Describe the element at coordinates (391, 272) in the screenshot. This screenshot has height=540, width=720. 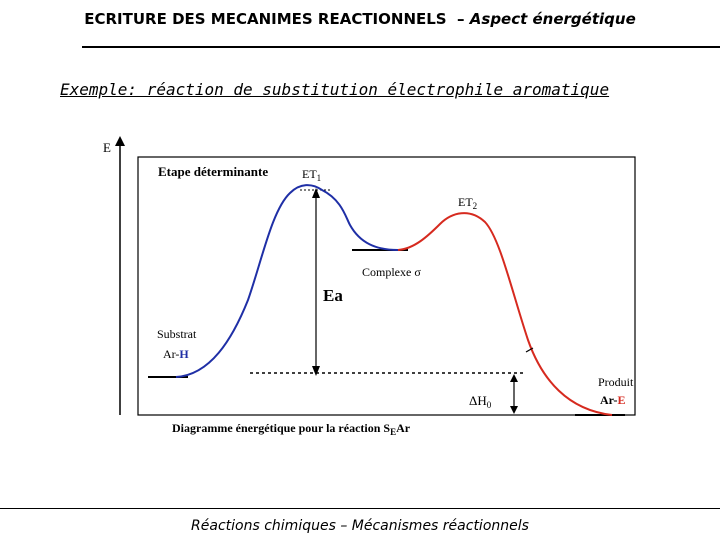
I see `label-complexe-sigma: Complexe σ` at that location.